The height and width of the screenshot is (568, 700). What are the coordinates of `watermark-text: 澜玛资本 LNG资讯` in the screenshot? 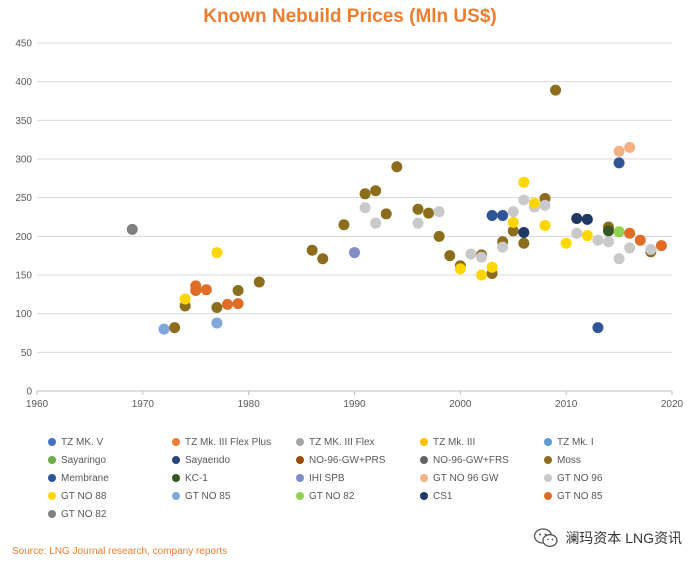 It's located at (623, 538).